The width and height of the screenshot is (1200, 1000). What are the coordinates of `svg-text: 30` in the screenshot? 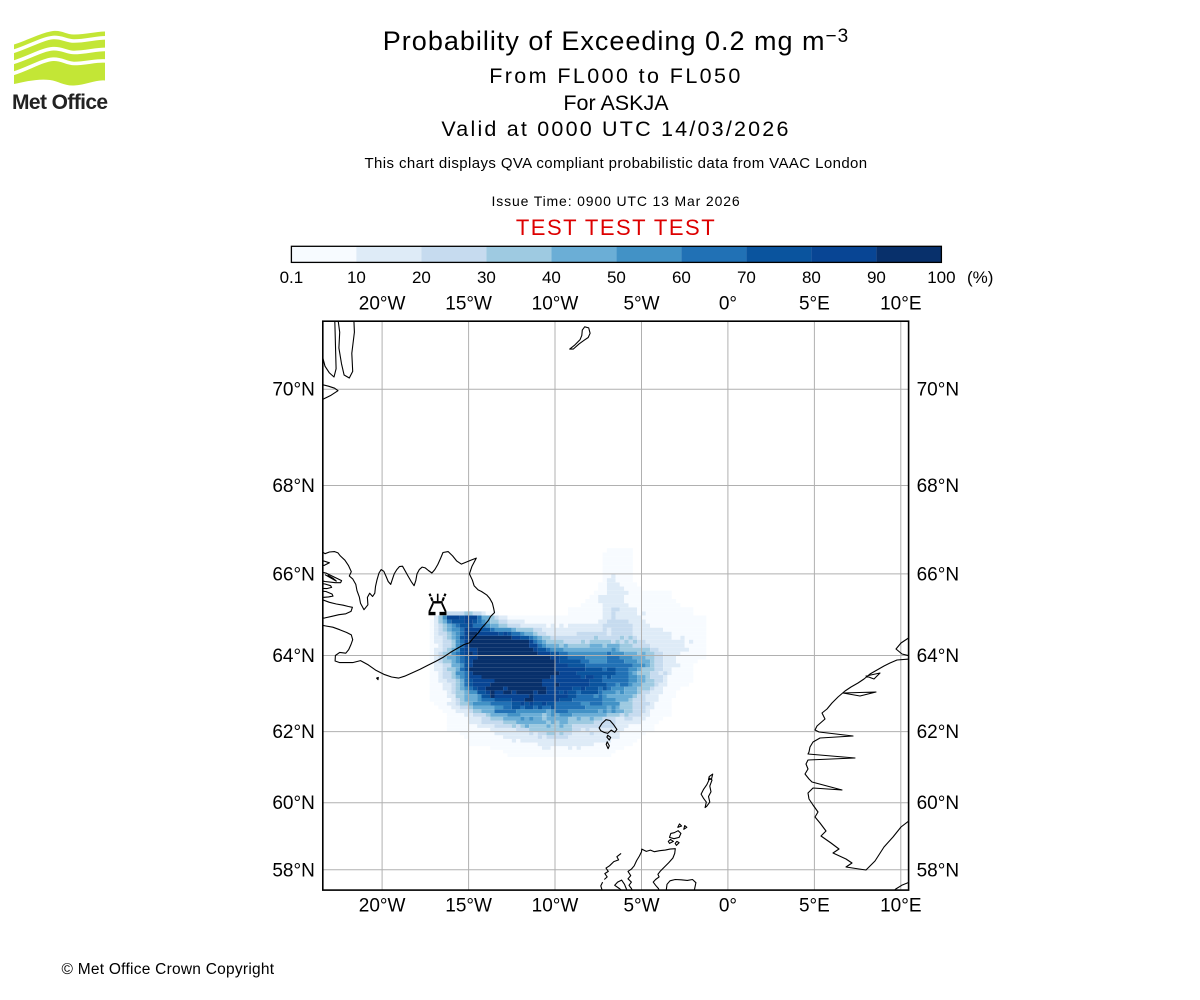 It's located at (486, 277).